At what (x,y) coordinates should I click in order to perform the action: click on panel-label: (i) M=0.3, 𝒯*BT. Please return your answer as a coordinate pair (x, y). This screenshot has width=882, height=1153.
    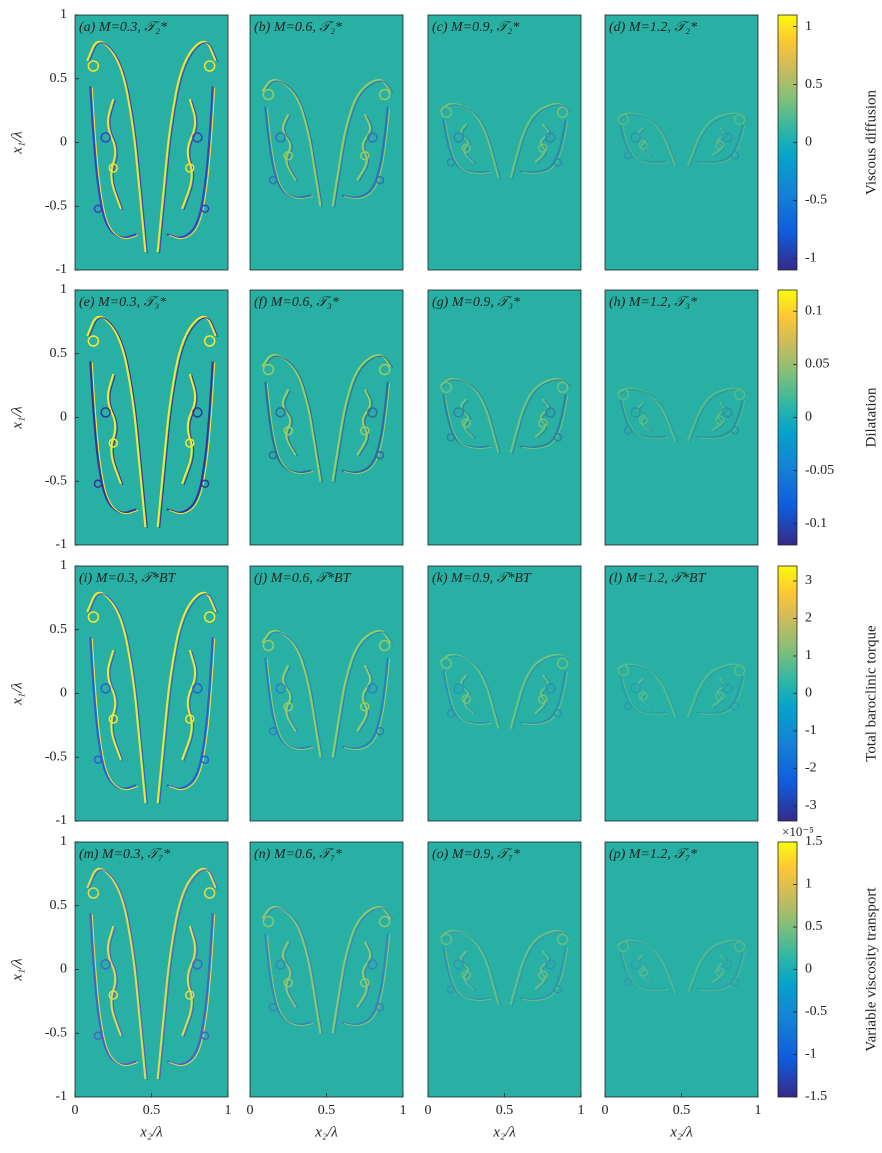
    Looking at the image, I should click on (128, 578).